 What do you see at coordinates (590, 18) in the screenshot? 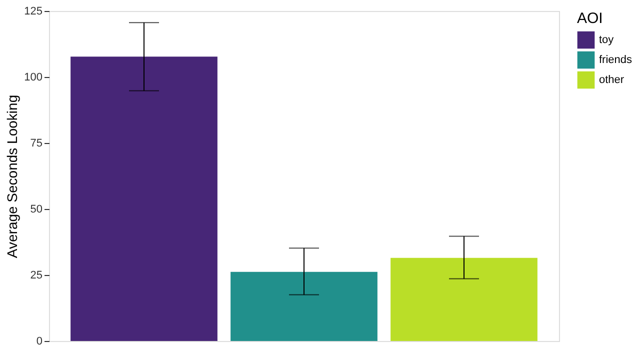
I see `legend-title: AOI` at bounding box center [590, 18].